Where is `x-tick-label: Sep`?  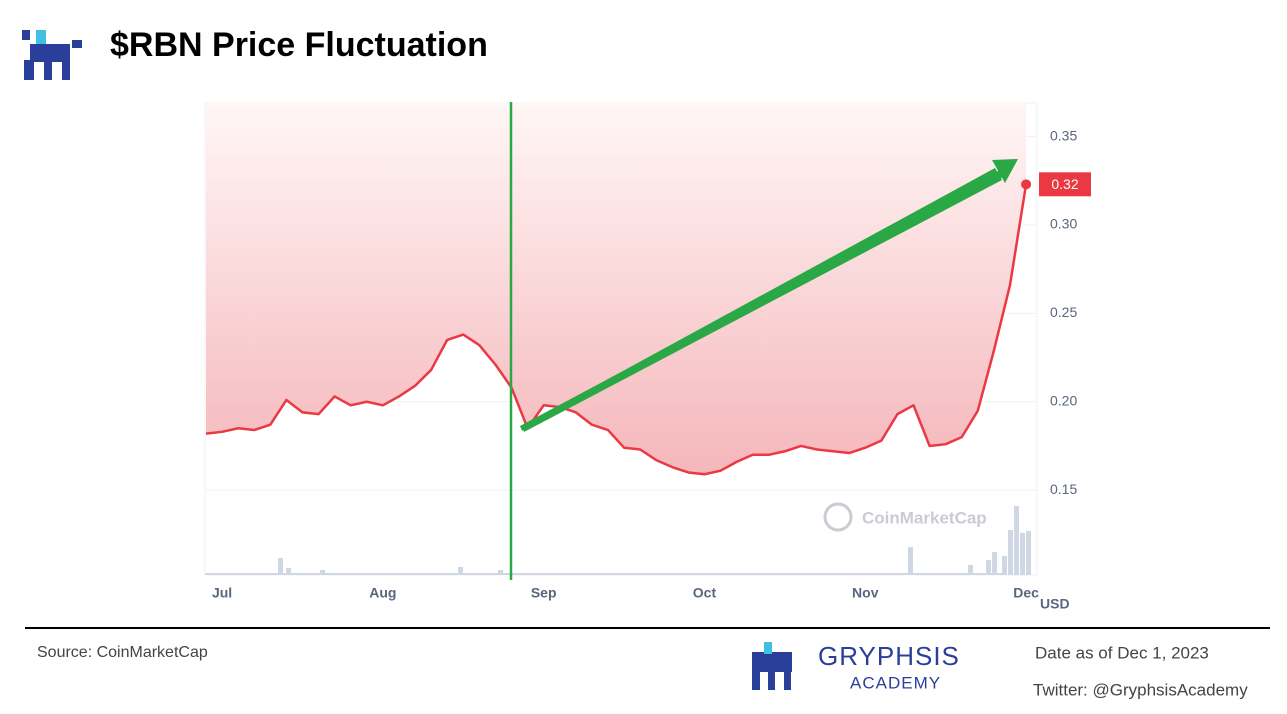
x-tick-label: Sep is located at coordinates (544, 593).